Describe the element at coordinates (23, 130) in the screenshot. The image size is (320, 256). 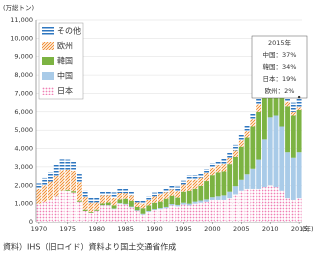
I see `y-tick-label: 5,000` at that location.